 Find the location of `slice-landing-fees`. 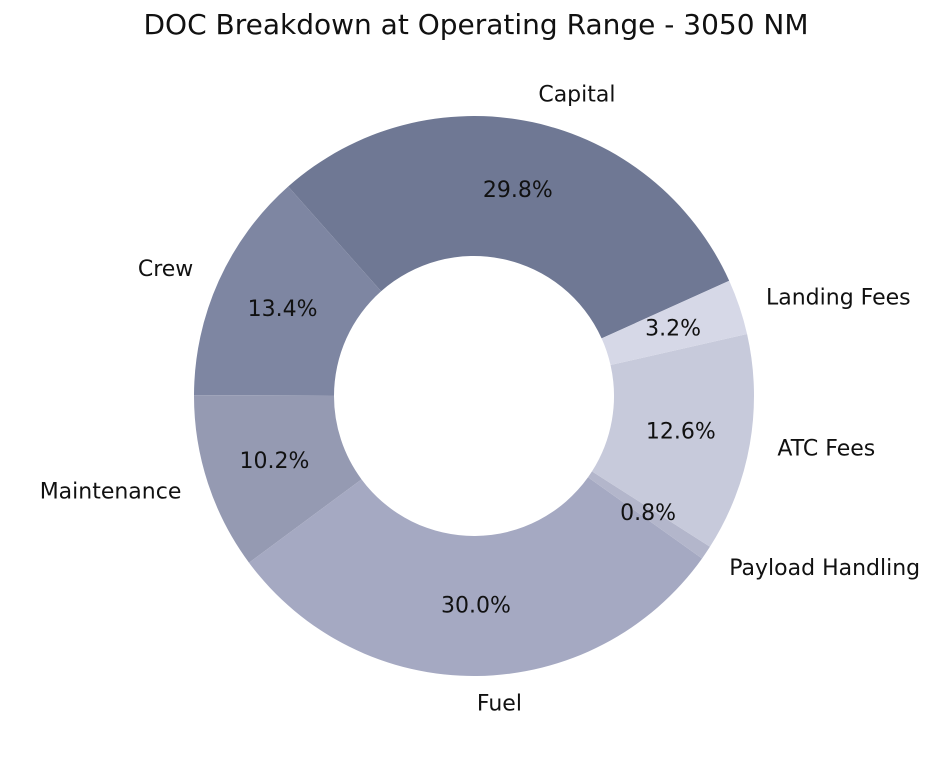

slice-landing-fees is located at coordinates (674, 323).